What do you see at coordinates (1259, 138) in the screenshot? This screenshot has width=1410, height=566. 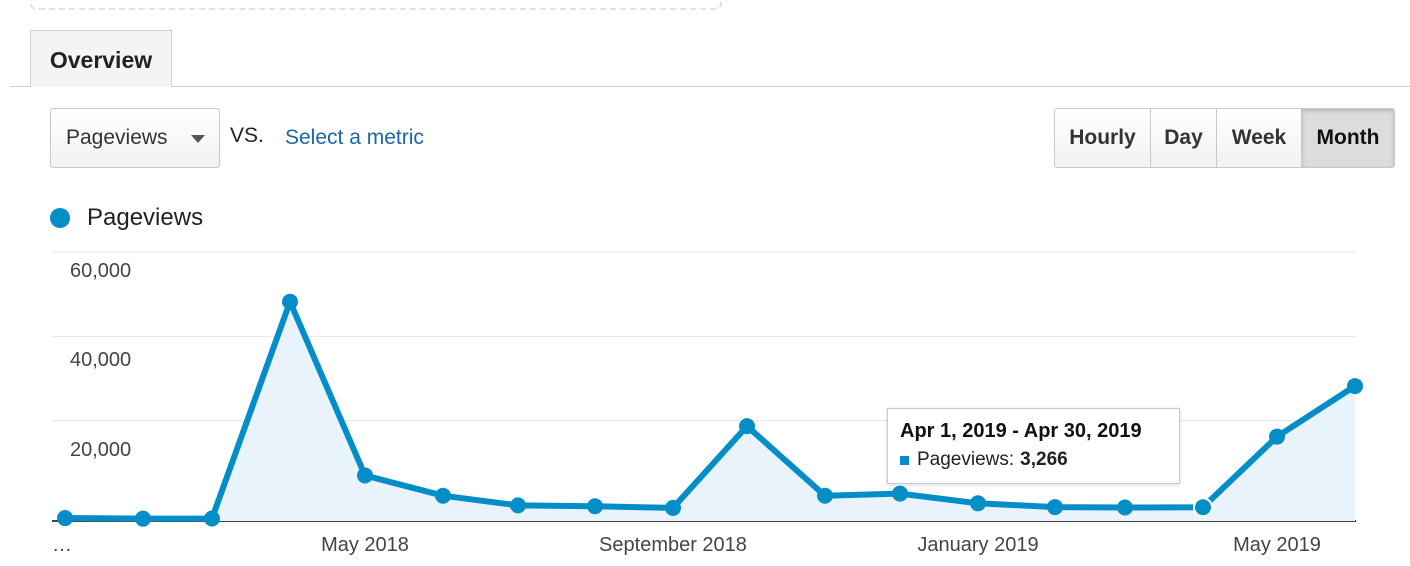 I see `week-button: Week` at bounding box center [1259, 138].